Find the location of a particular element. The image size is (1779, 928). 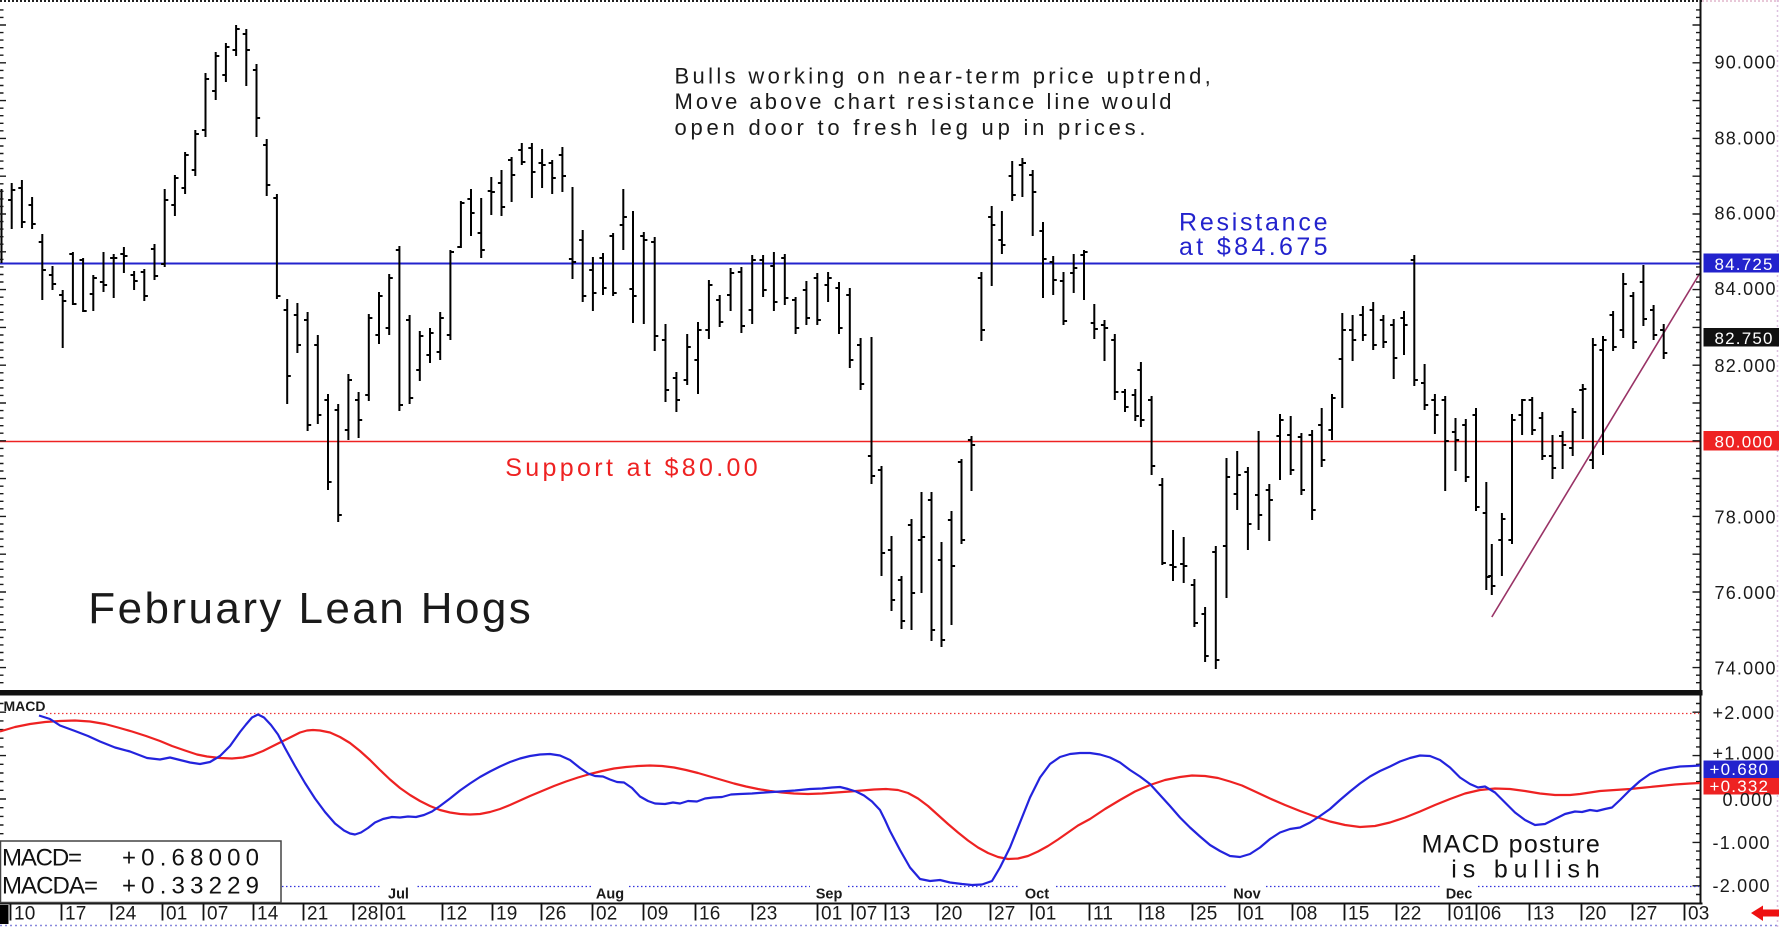

svg-text: 12 is located at coordinates (457, 914).